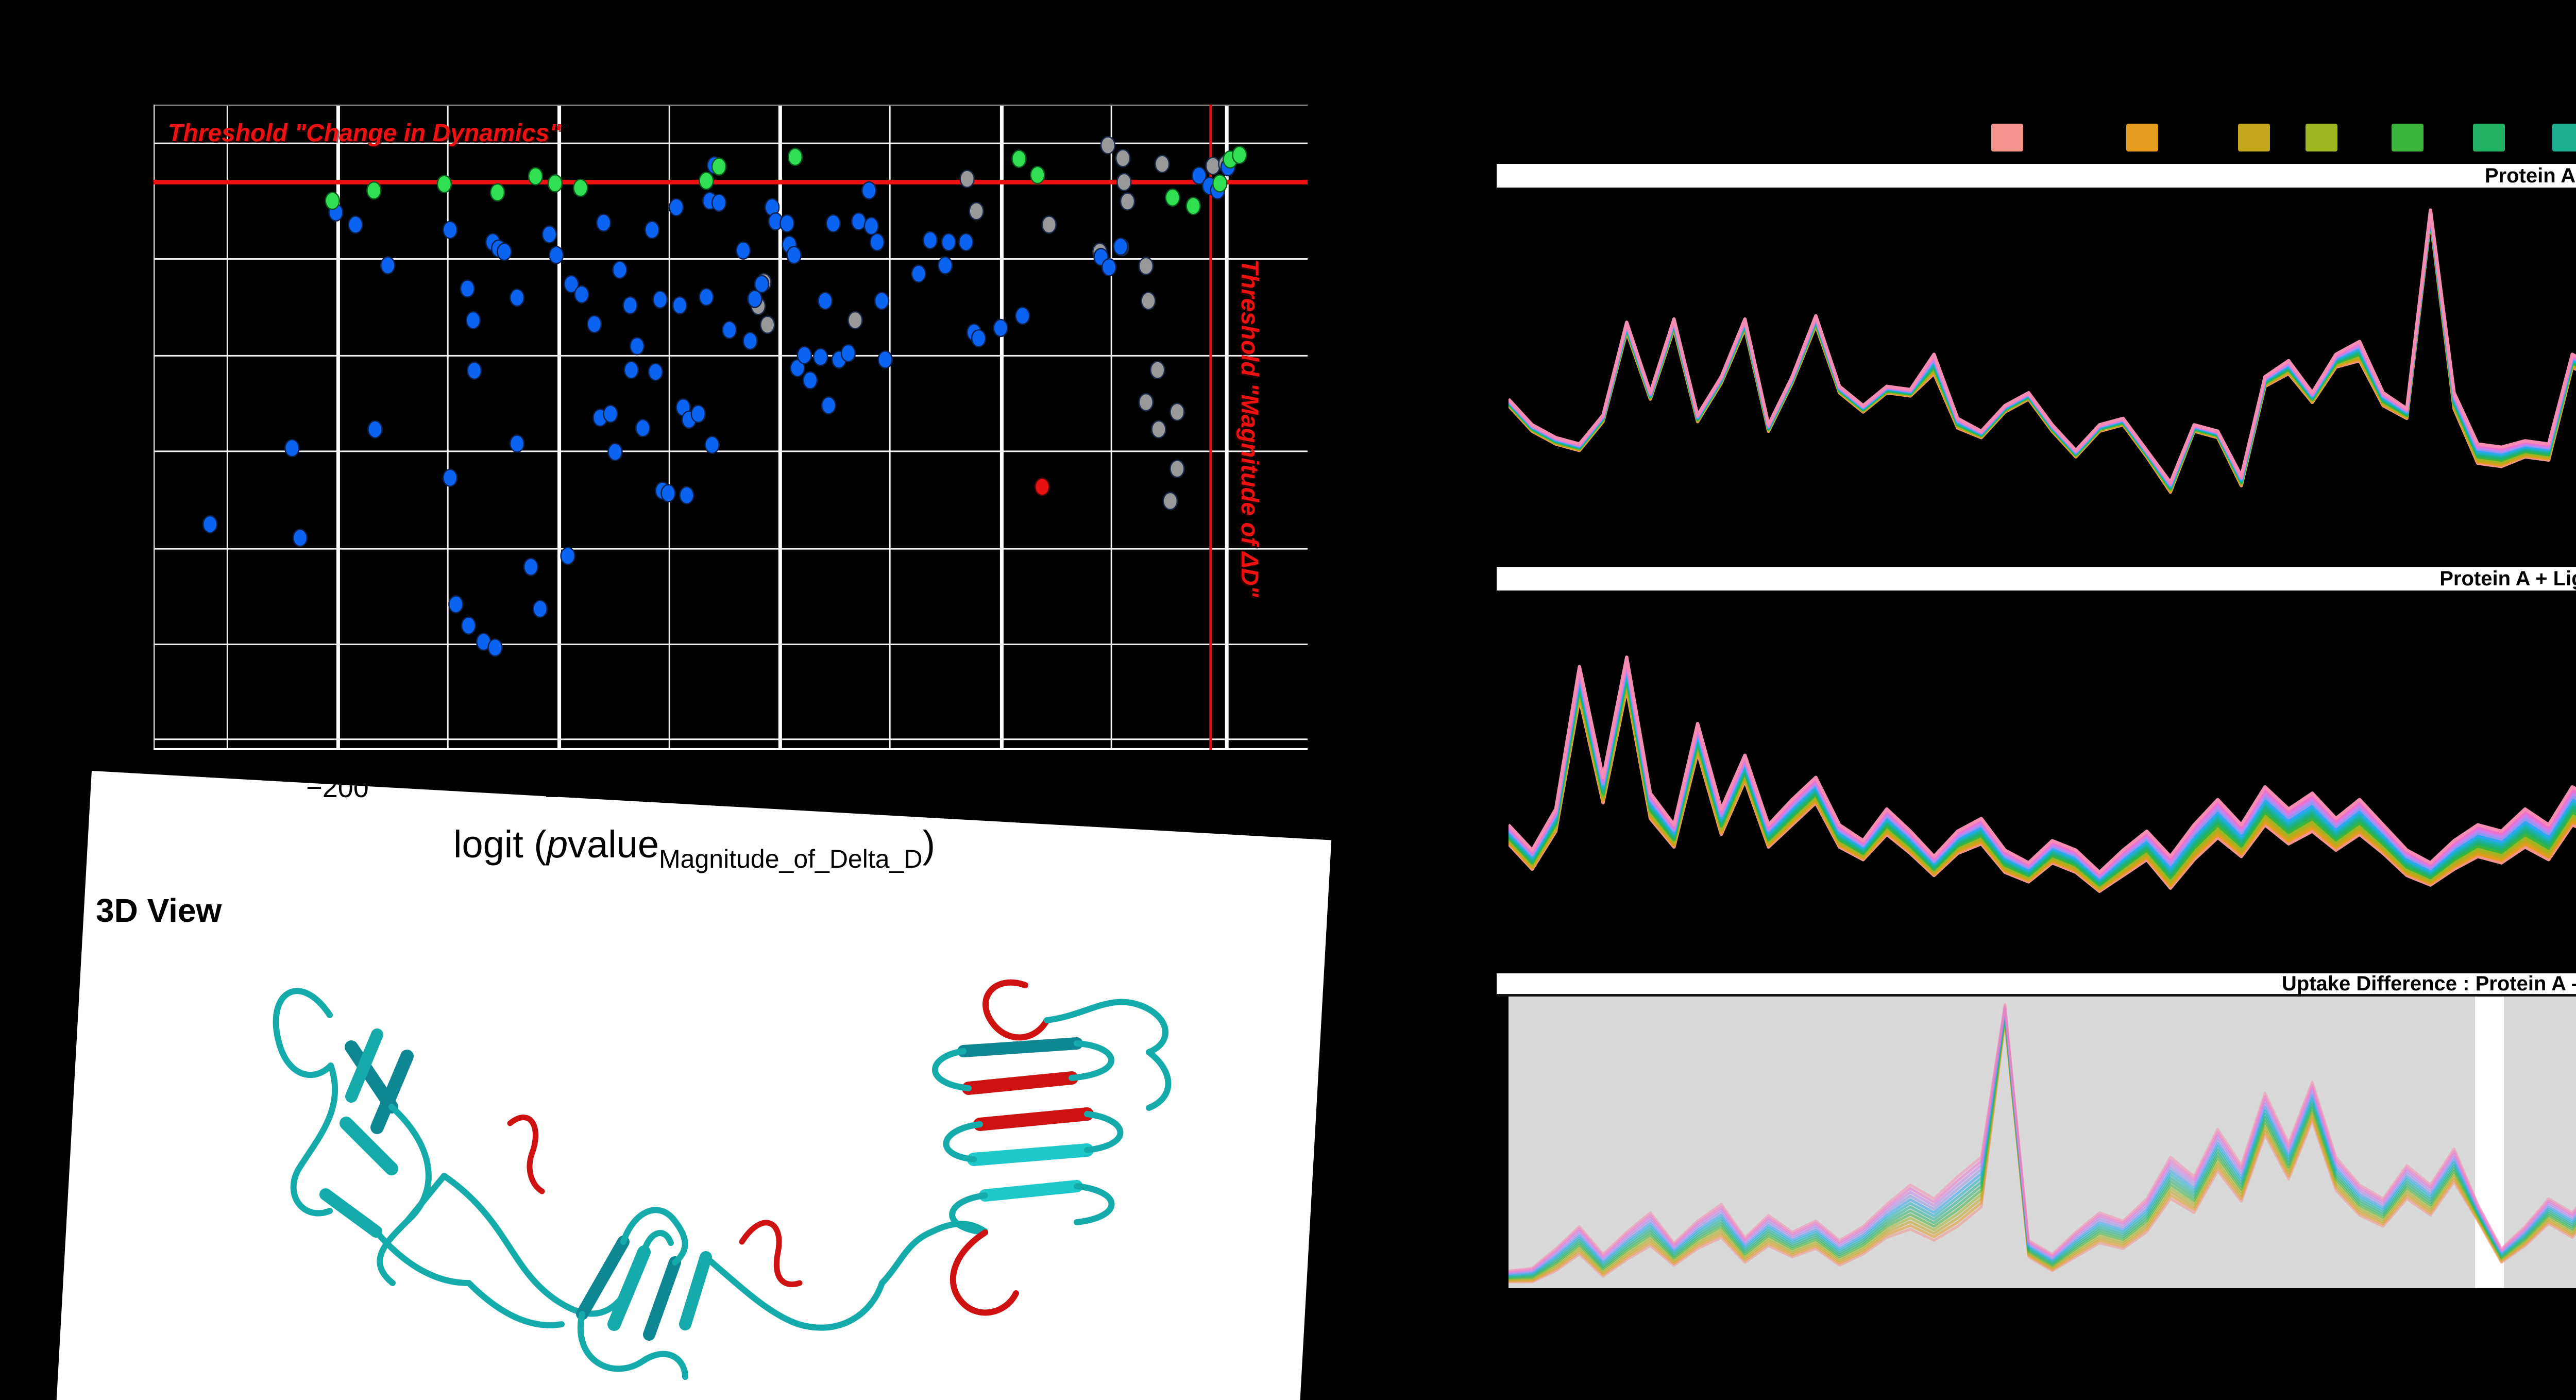  Describe the element at coordinates (2508, 578) in the screenshot. I see `panel-title-protein-a-ligand-text: Protein A + Ligand` at that location.